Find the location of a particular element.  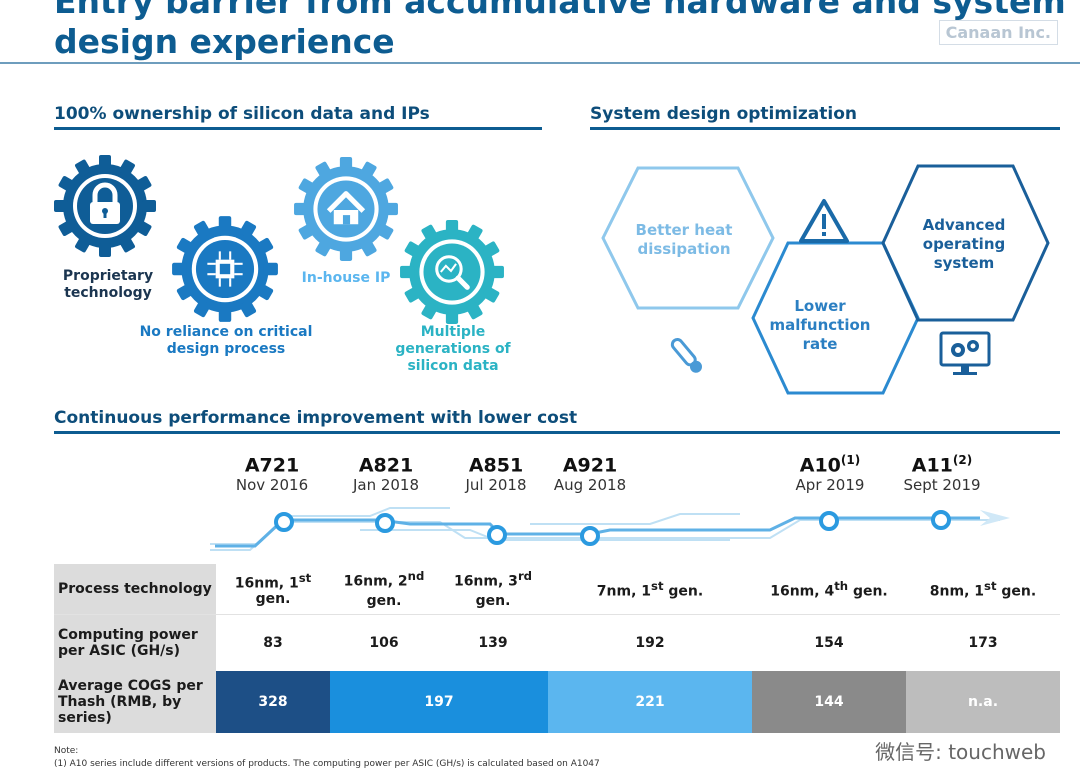

magnifier-chart-icon is located at coordinates (452, 272).